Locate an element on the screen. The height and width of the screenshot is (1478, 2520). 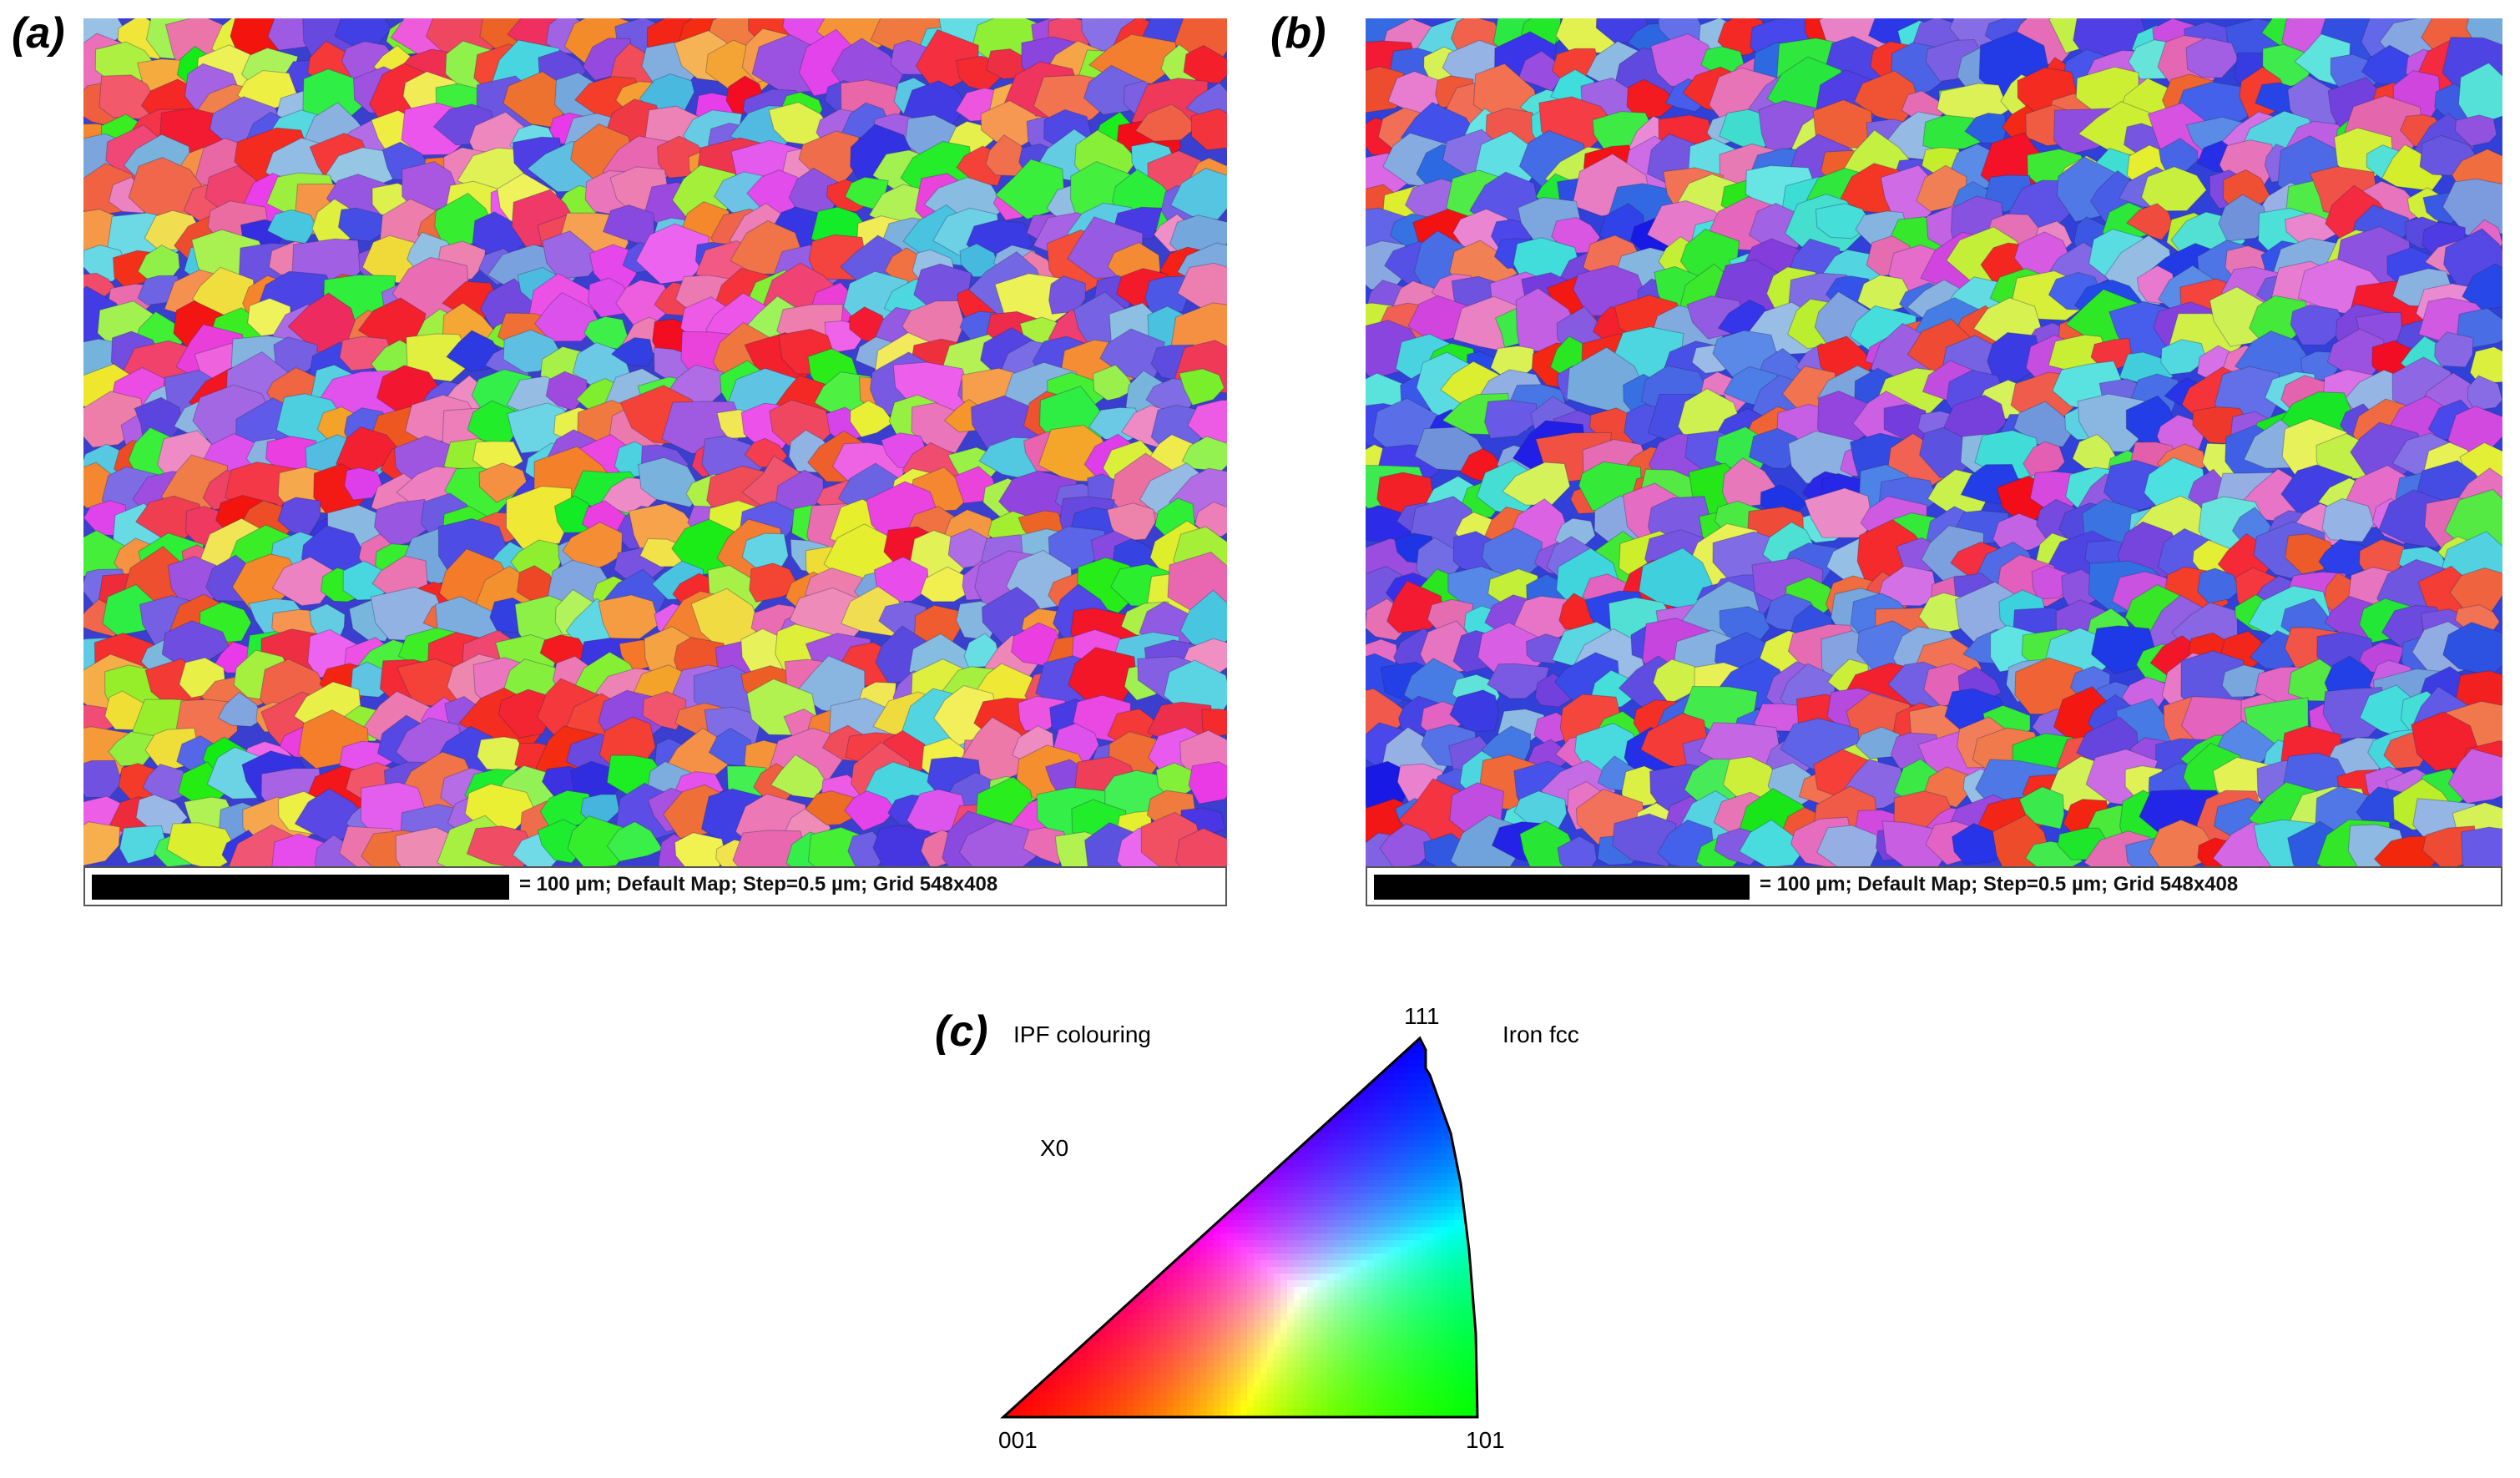
ipf-triangle is located at coordinates (1239, 1227).